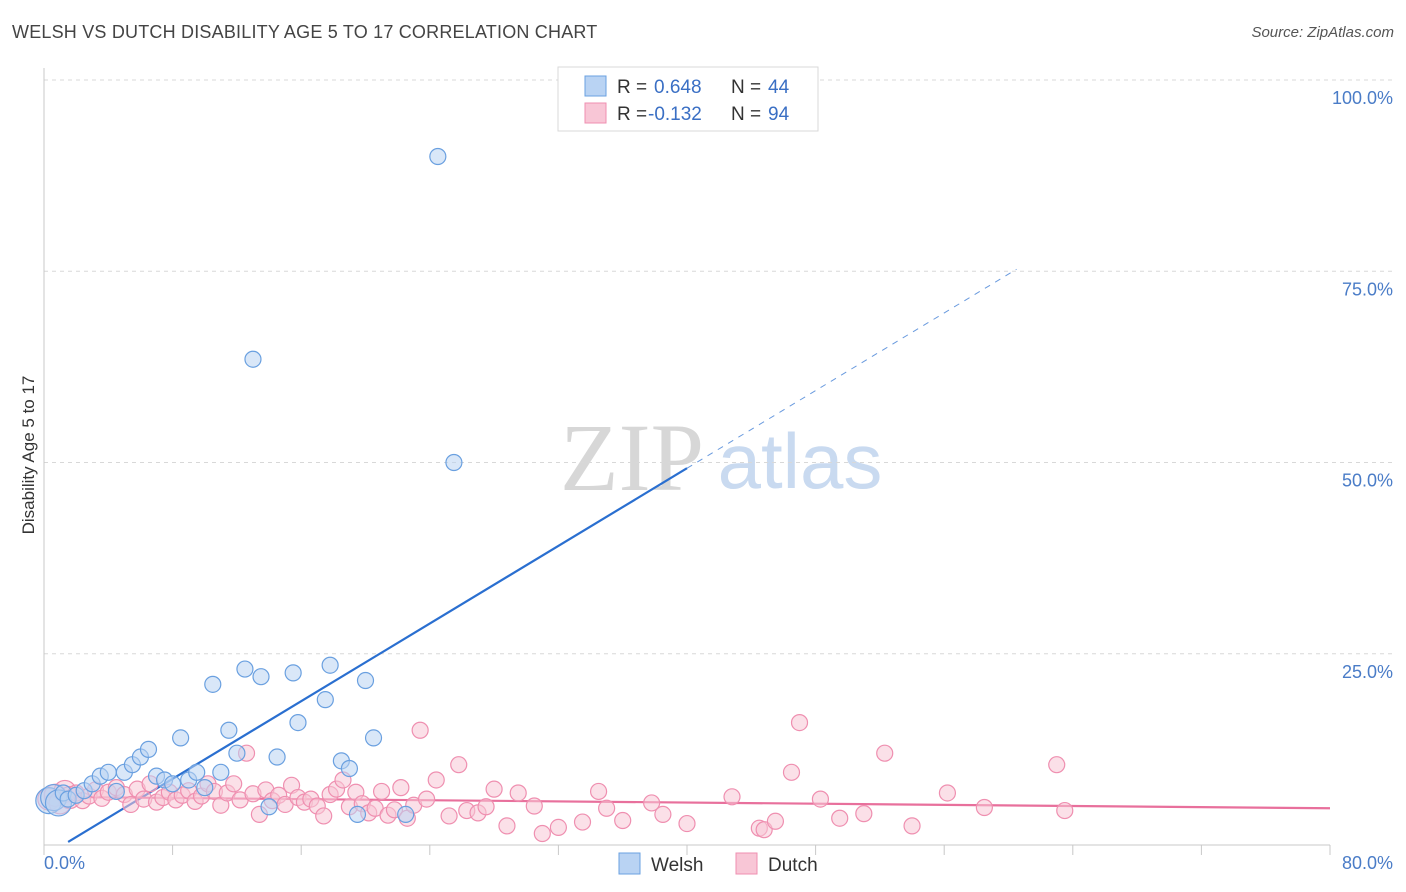  Describe the element at coordinates (746, 87) in the screenshot. I see `legend-welsh-n-label: N =` at that location.